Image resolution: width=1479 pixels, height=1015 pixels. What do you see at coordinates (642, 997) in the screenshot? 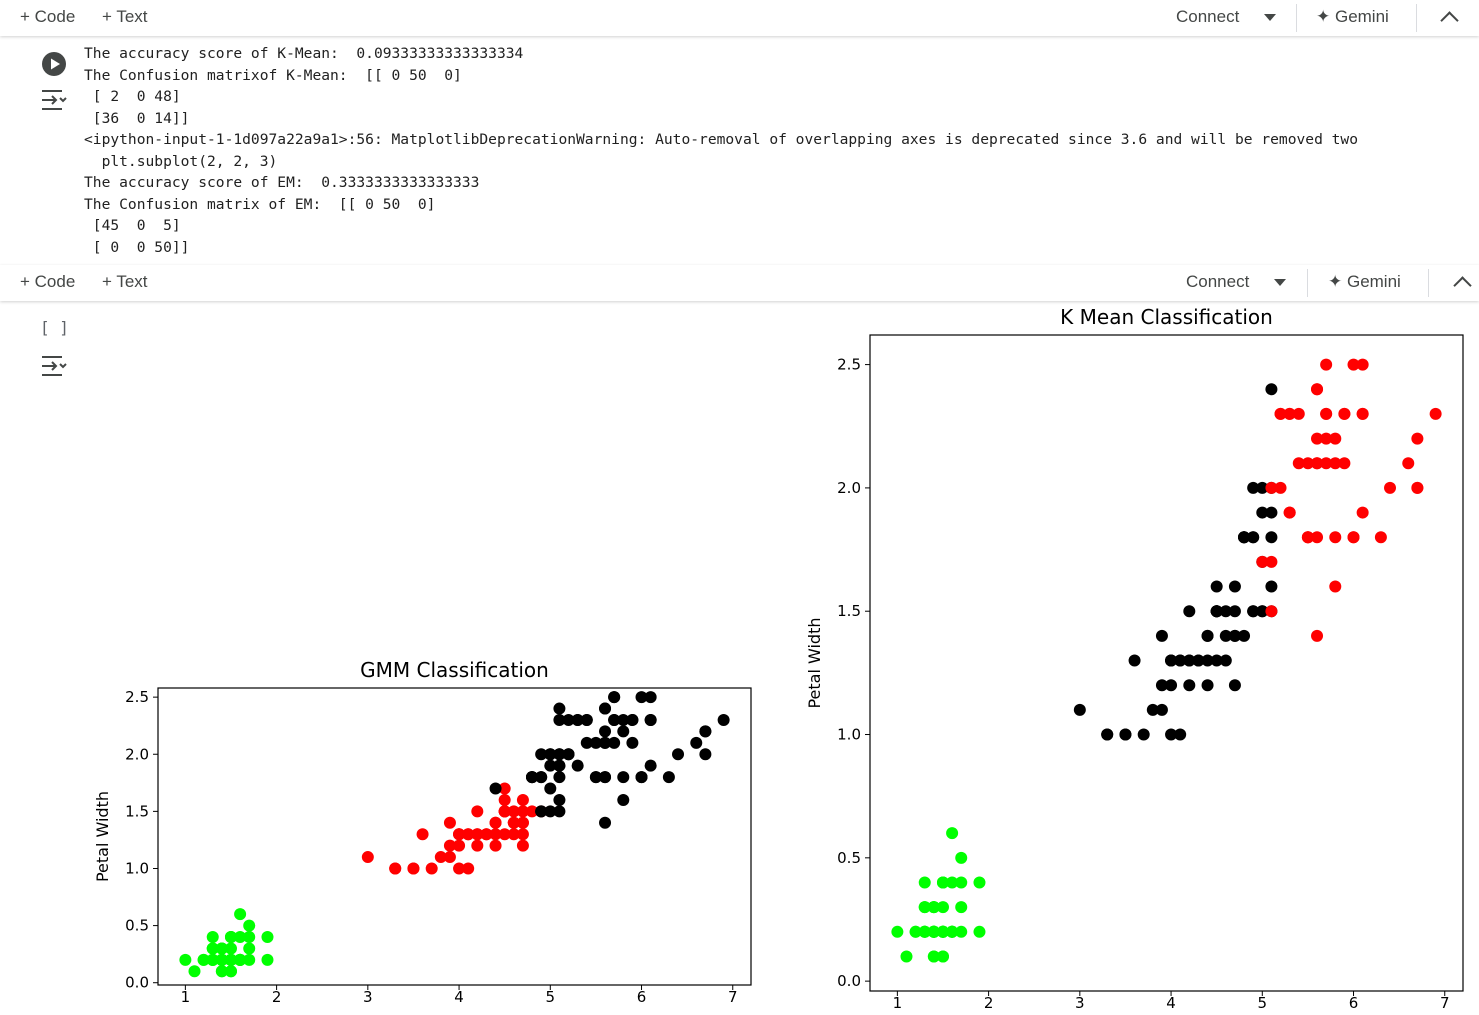
I see `x-tick-label: 6` at bounding box center [642, 997].